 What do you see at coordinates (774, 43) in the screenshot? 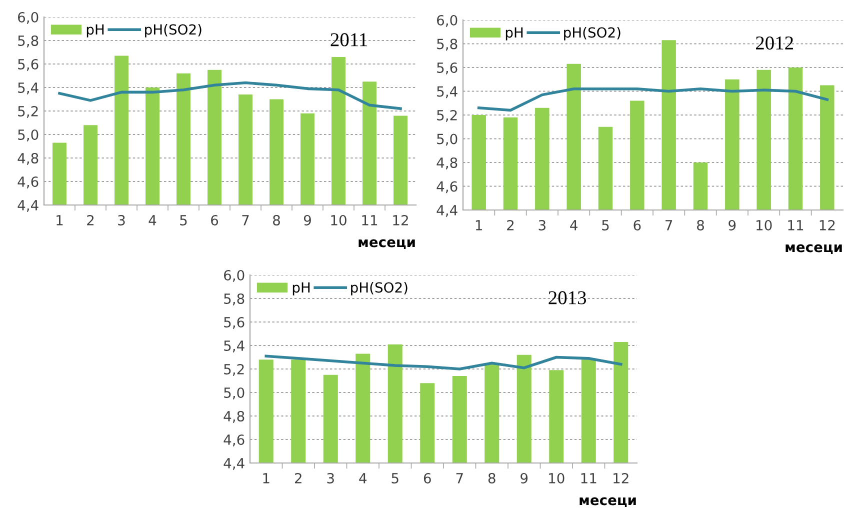
I see `annotation: 2012` at bounding box center [774, 43].